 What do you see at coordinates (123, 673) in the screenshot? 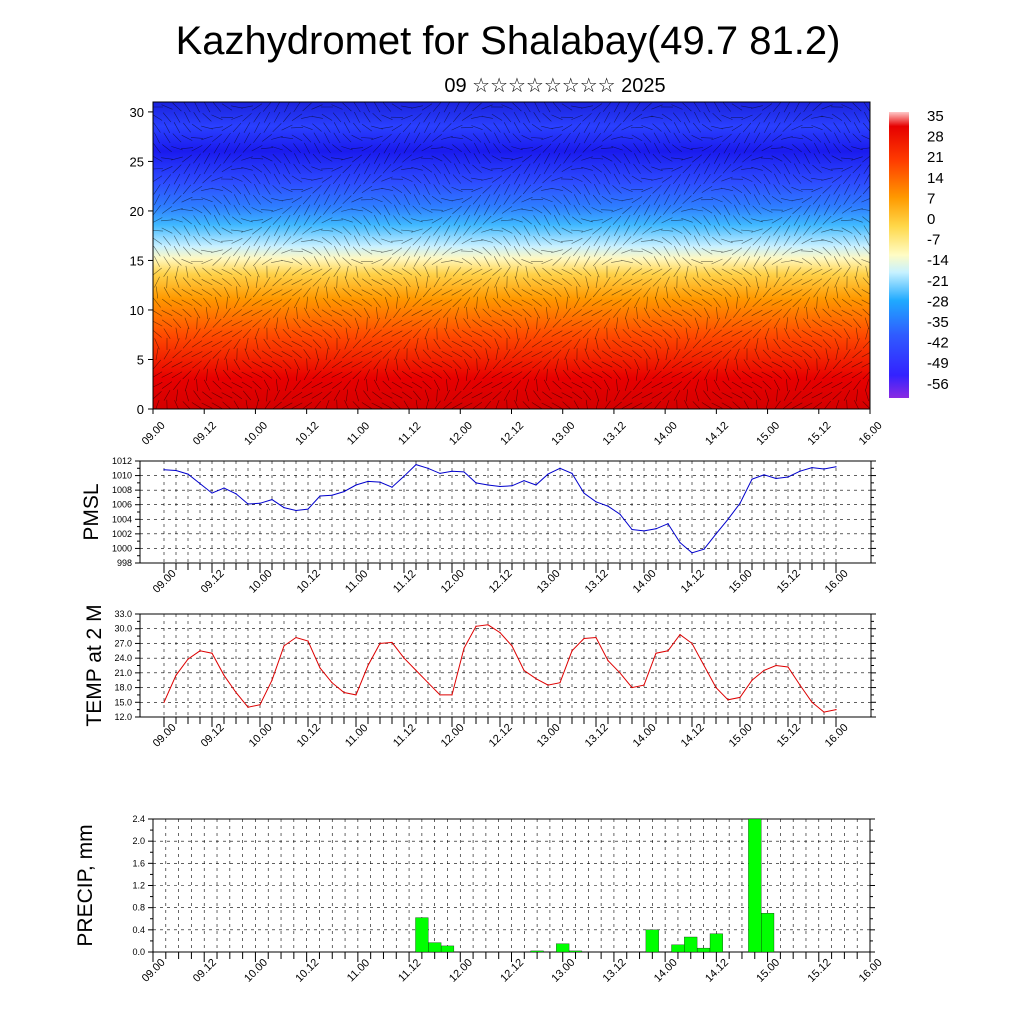
I see `y-tick-label: 21.0` at bounding box center [123, 673].